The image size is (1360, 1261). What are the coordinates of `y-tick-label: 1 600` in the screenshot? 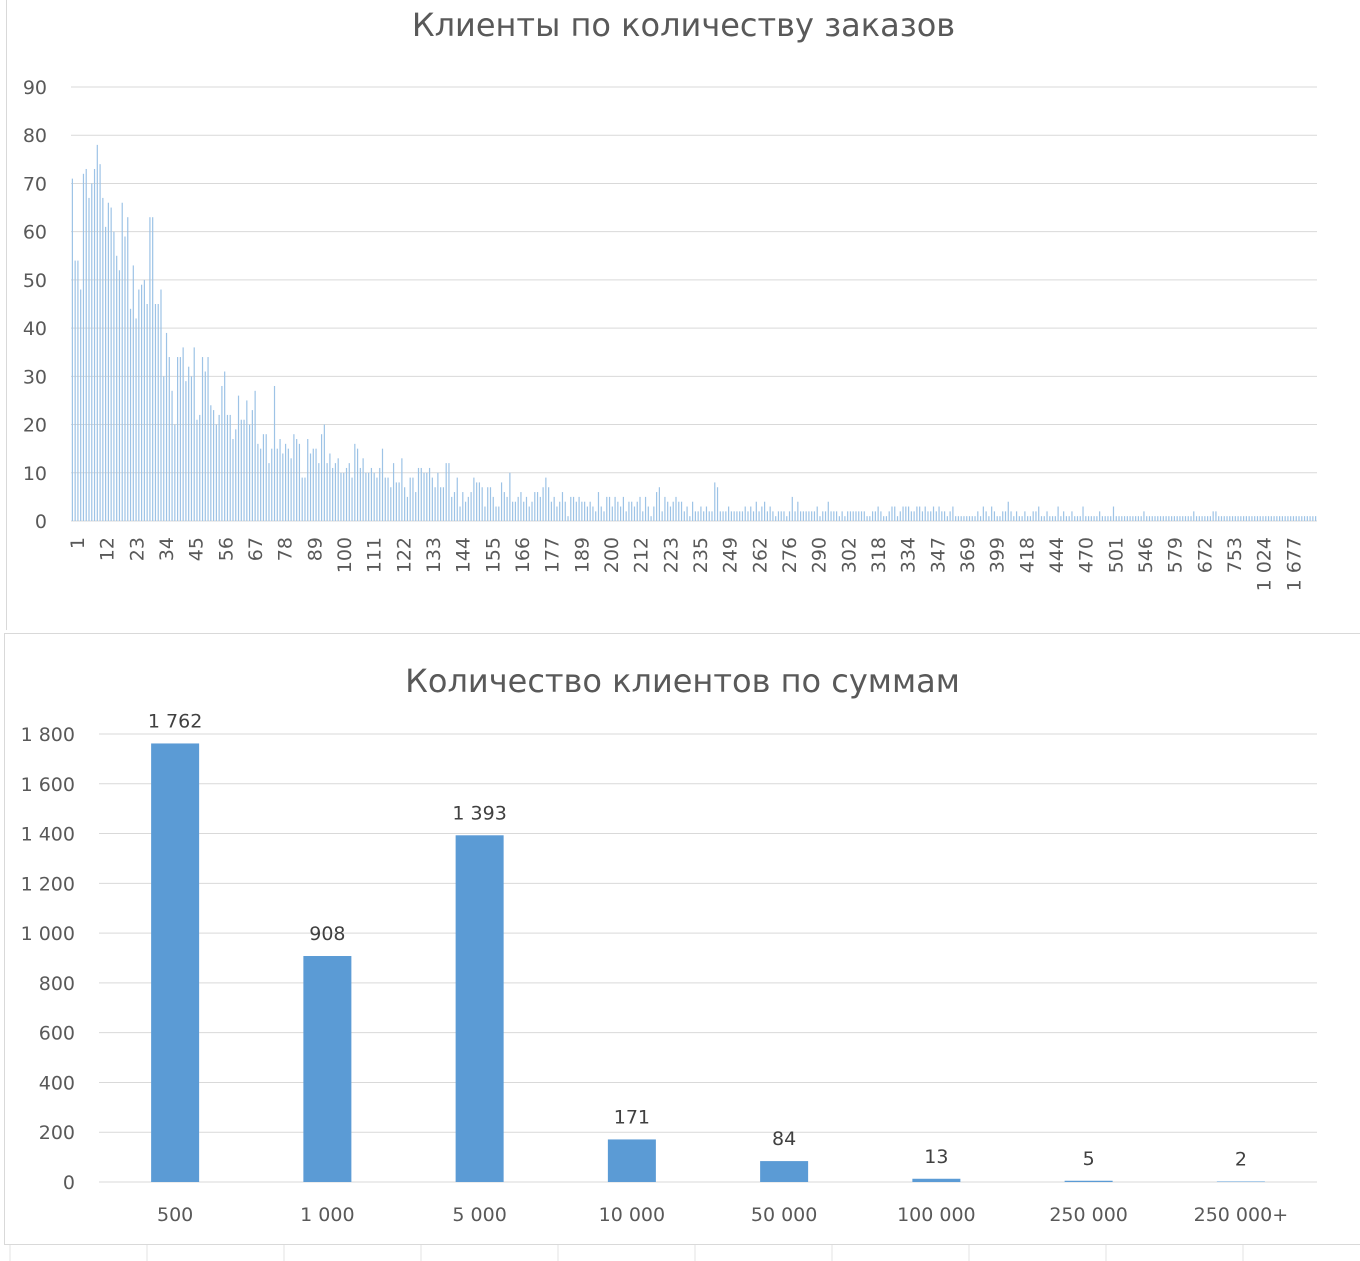 It's located at (48, 785).